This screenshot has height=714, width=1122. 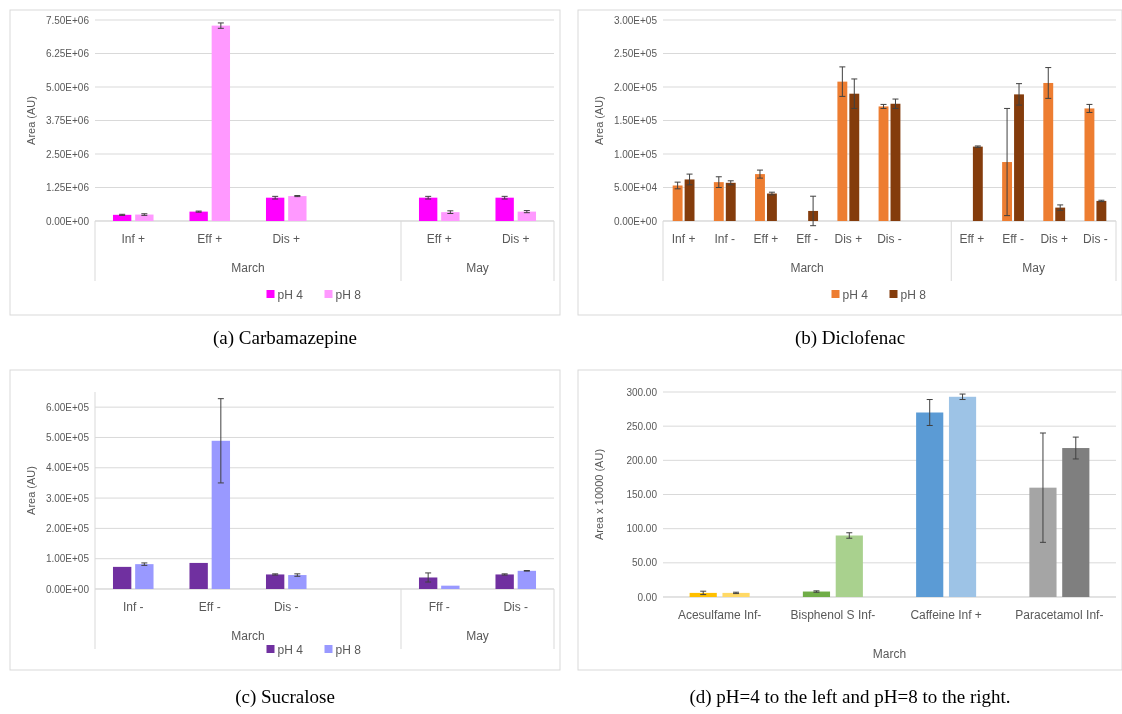 I want to click on y-tick-label: 1.50E+05, so click(x=635, y=120).